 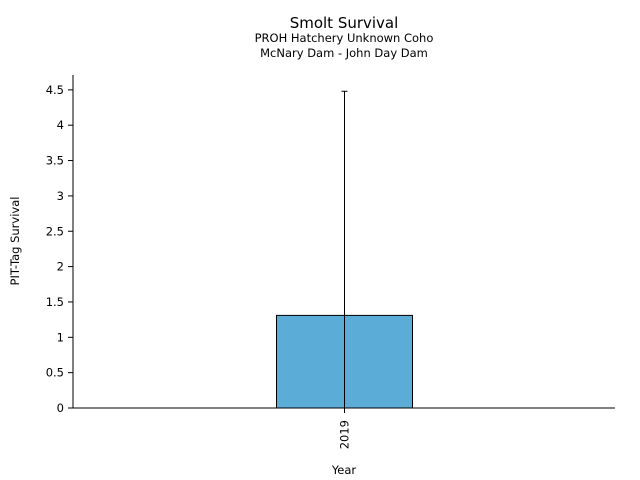 I want to click on y-axis-ticks: 0 0.5 1 1.5 2 2.5 3 3.5 4 4.5, so click(x=59, y=249).